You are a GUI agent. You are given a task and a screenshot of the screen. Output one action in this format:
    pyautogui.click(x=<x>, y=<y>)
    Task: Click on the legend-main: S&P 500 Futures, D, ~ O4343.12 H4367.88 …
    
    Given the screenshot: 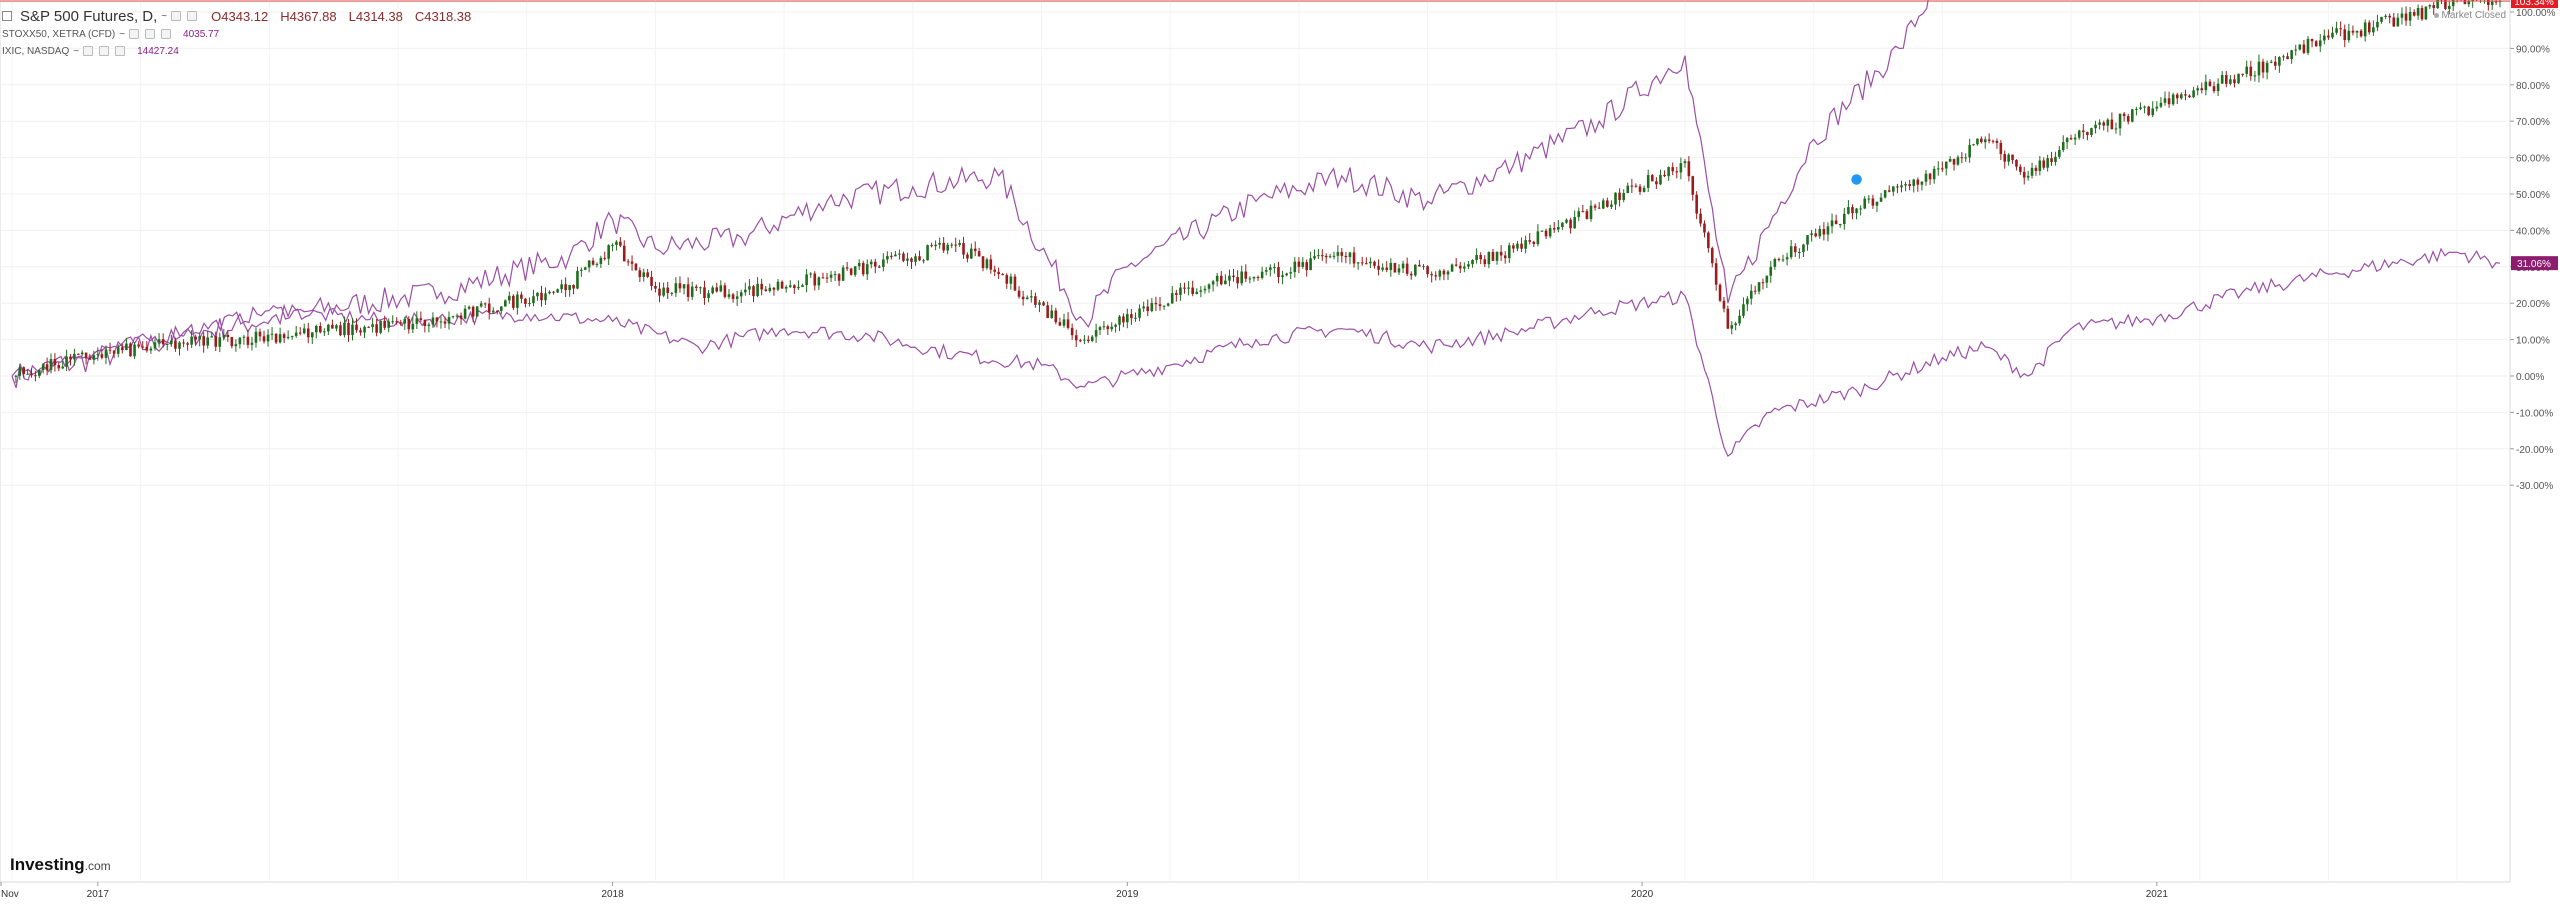 What is the action you would take?
    pyautogui.click(x=236, y=16)
    